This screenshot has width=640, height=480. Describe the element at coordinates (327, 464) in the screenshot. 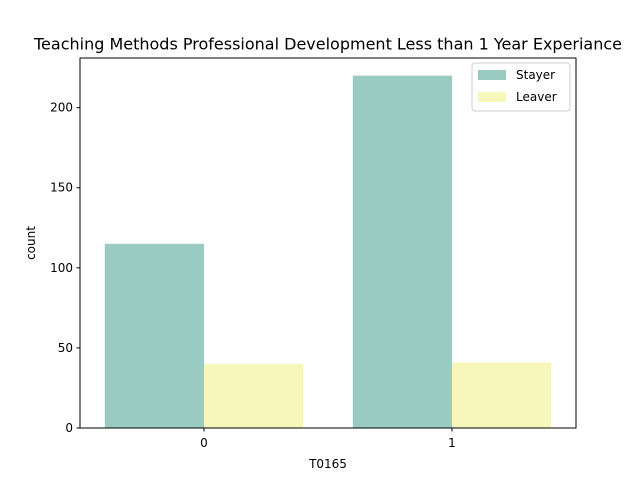

I see `x-axis-label: T0165` at that location.